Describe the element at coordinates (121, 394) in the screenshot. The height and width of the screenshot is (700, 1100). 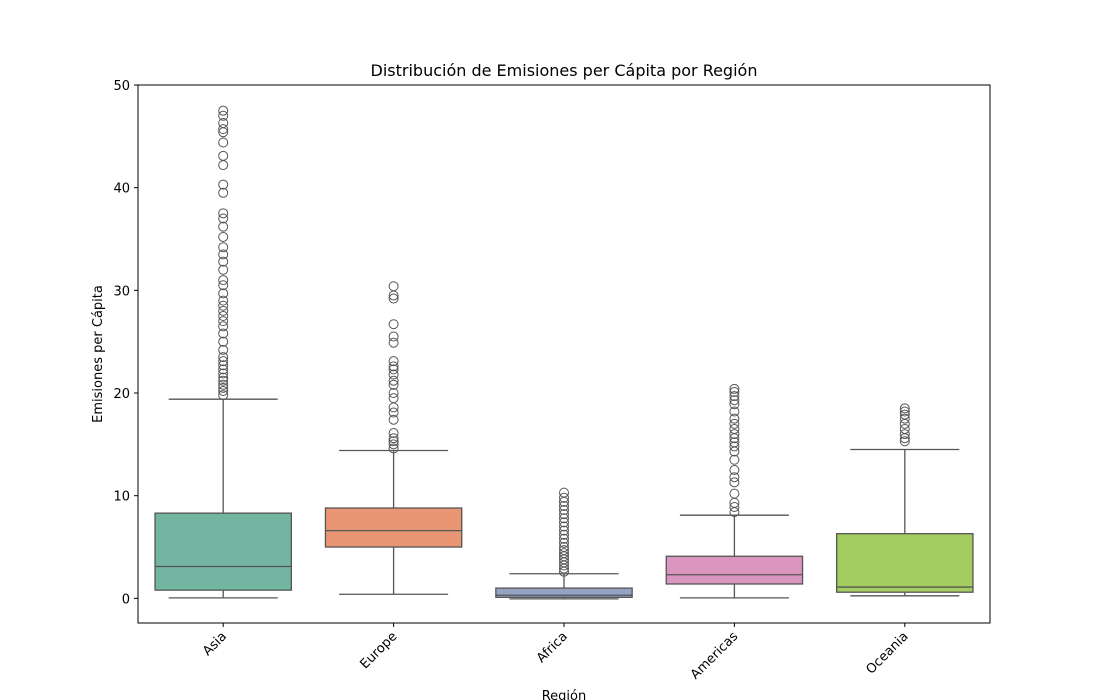
I see `y-tick-label: 20` at that location.